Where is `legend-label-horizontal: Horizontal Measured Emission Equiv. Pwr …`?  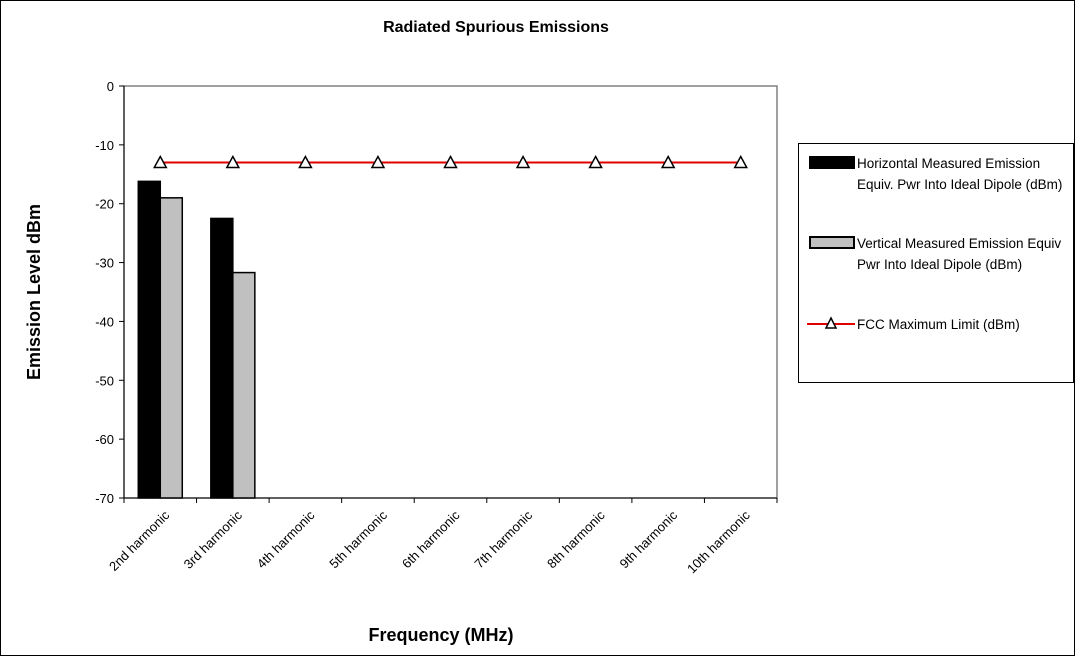 legend-label-horizontal: Horizontal Measured Emission Equiv. Pwr … is located at coordinates (960, 174).